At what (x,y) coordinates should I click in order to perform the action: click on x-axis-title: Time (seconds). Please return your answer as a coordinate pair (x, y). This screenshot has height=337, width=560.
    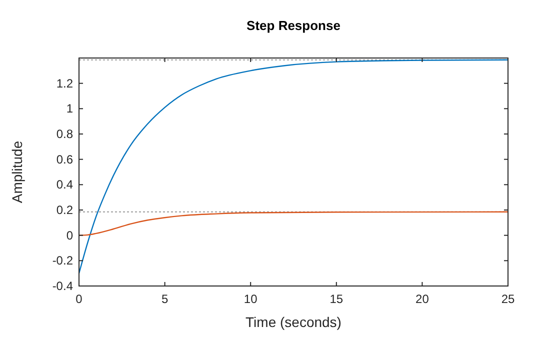
    Looking at the image, I should click on (294, 322).